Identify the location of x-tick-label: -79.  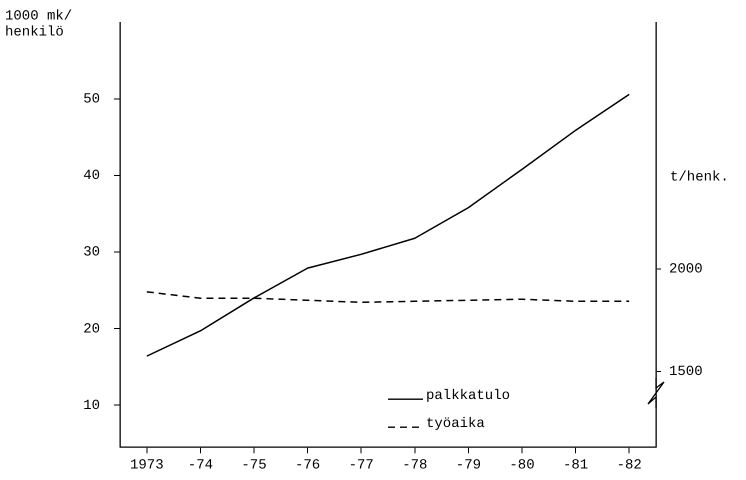
(469, 465).